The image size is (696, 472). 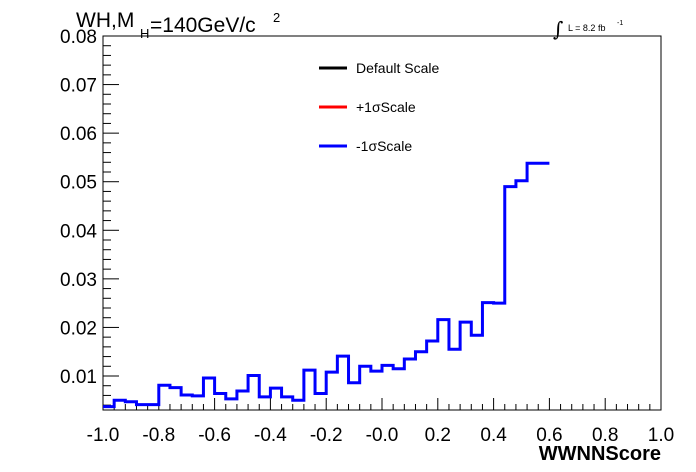 What do you see at coordinates (158, 435) in the screenshot?
I see `x-tick-label: -0.8` at bounding box center [158, 435].